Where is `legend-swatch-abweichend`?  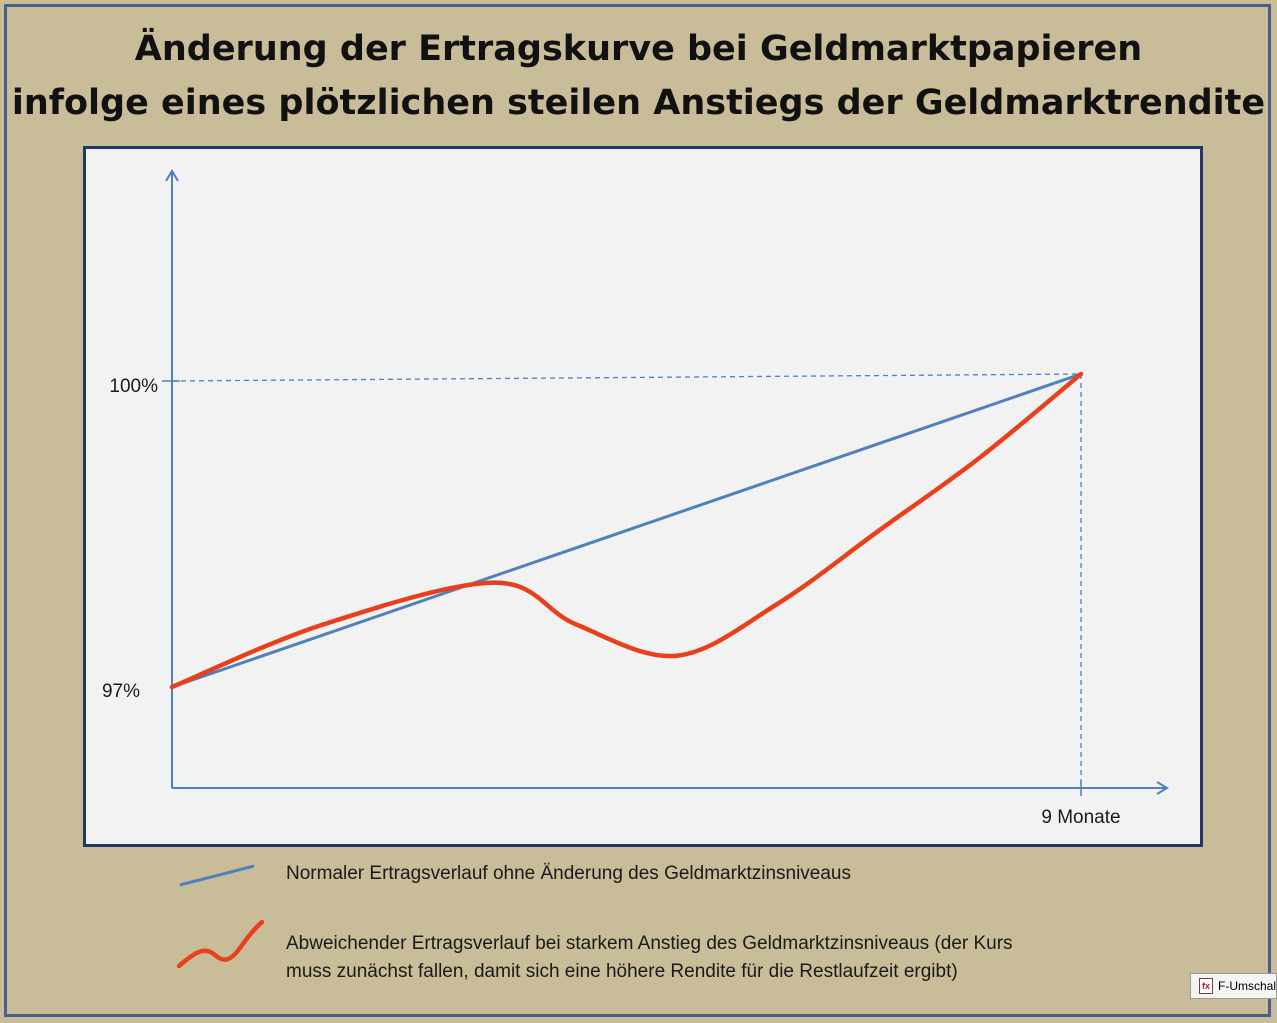
legend-swatch-abweichend is located at coordinates (220, 944).